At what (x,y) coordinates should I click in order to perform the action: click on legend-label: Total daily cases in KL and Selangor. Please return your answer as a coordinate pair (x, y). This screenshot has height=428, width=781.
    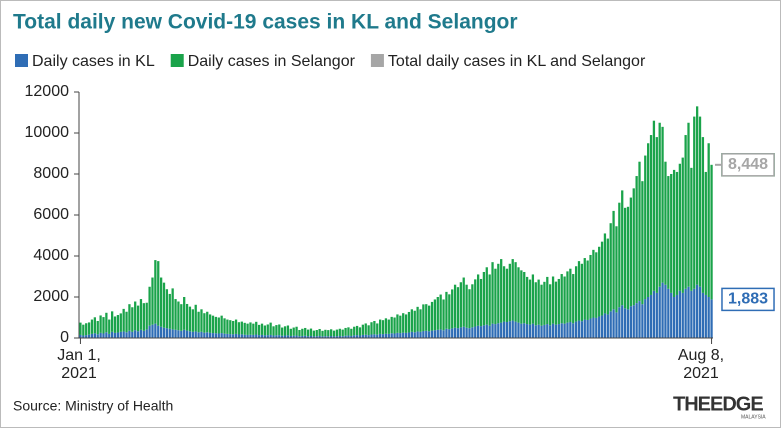
    Looking at the image, I should click on (517, 61).